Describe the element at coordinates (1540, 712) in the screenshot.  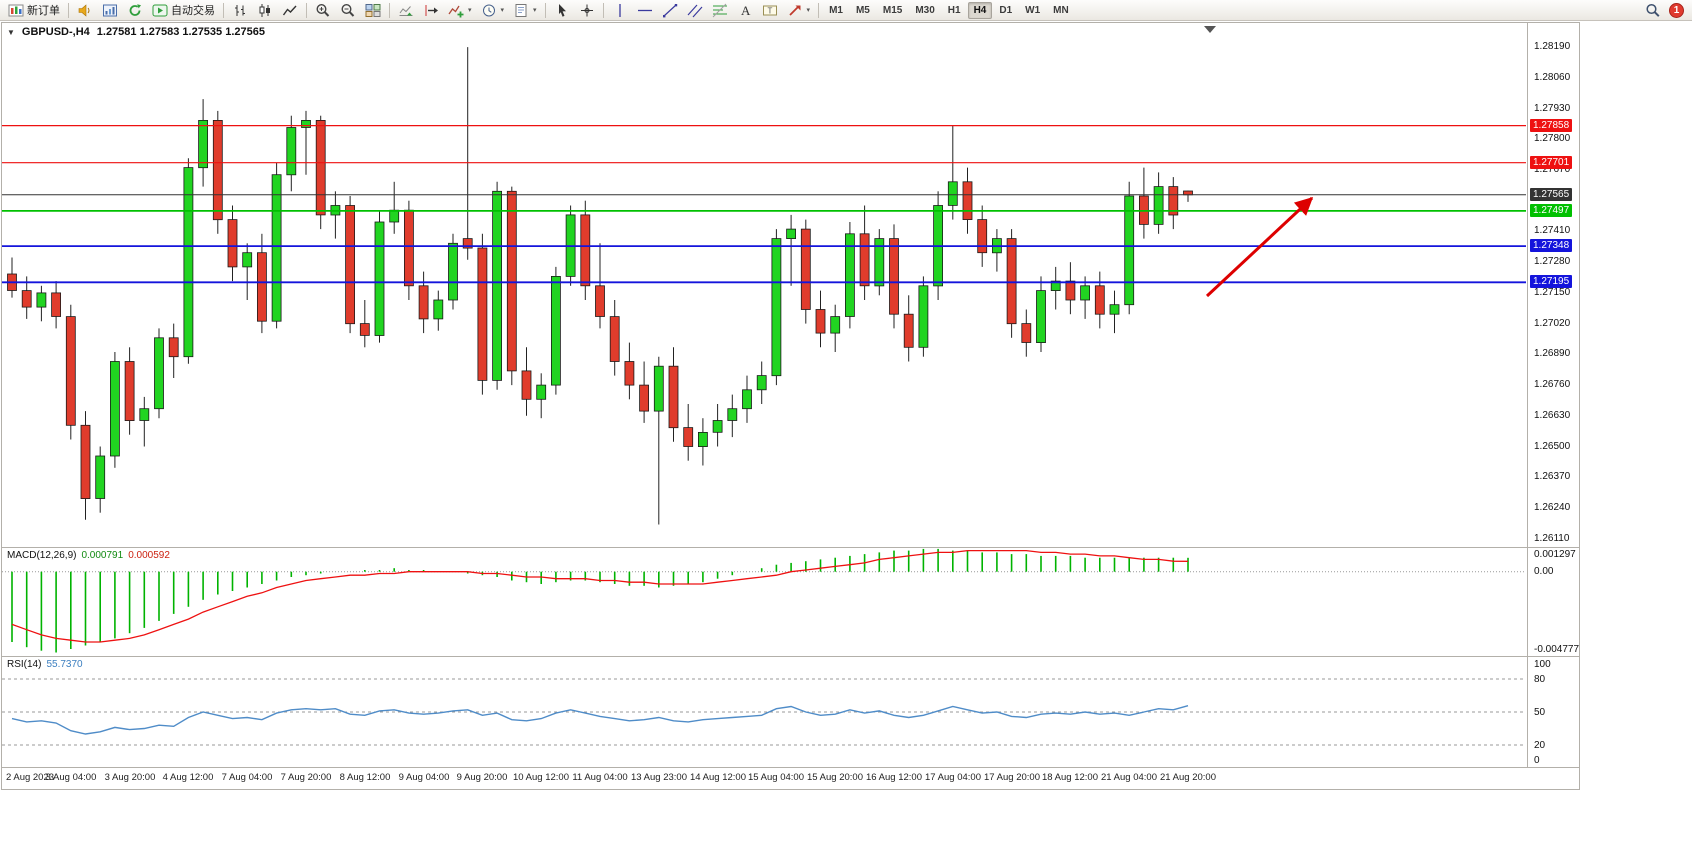
I see `rsi-axis-label: 50` at that location.